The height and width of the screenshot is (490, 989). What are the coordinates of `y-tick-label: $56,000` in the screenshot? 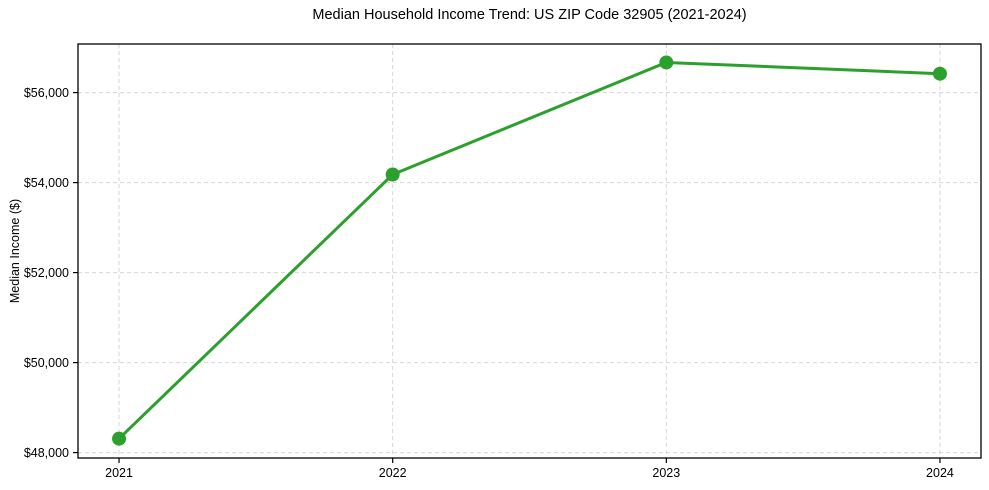 It's located at (46, 93).